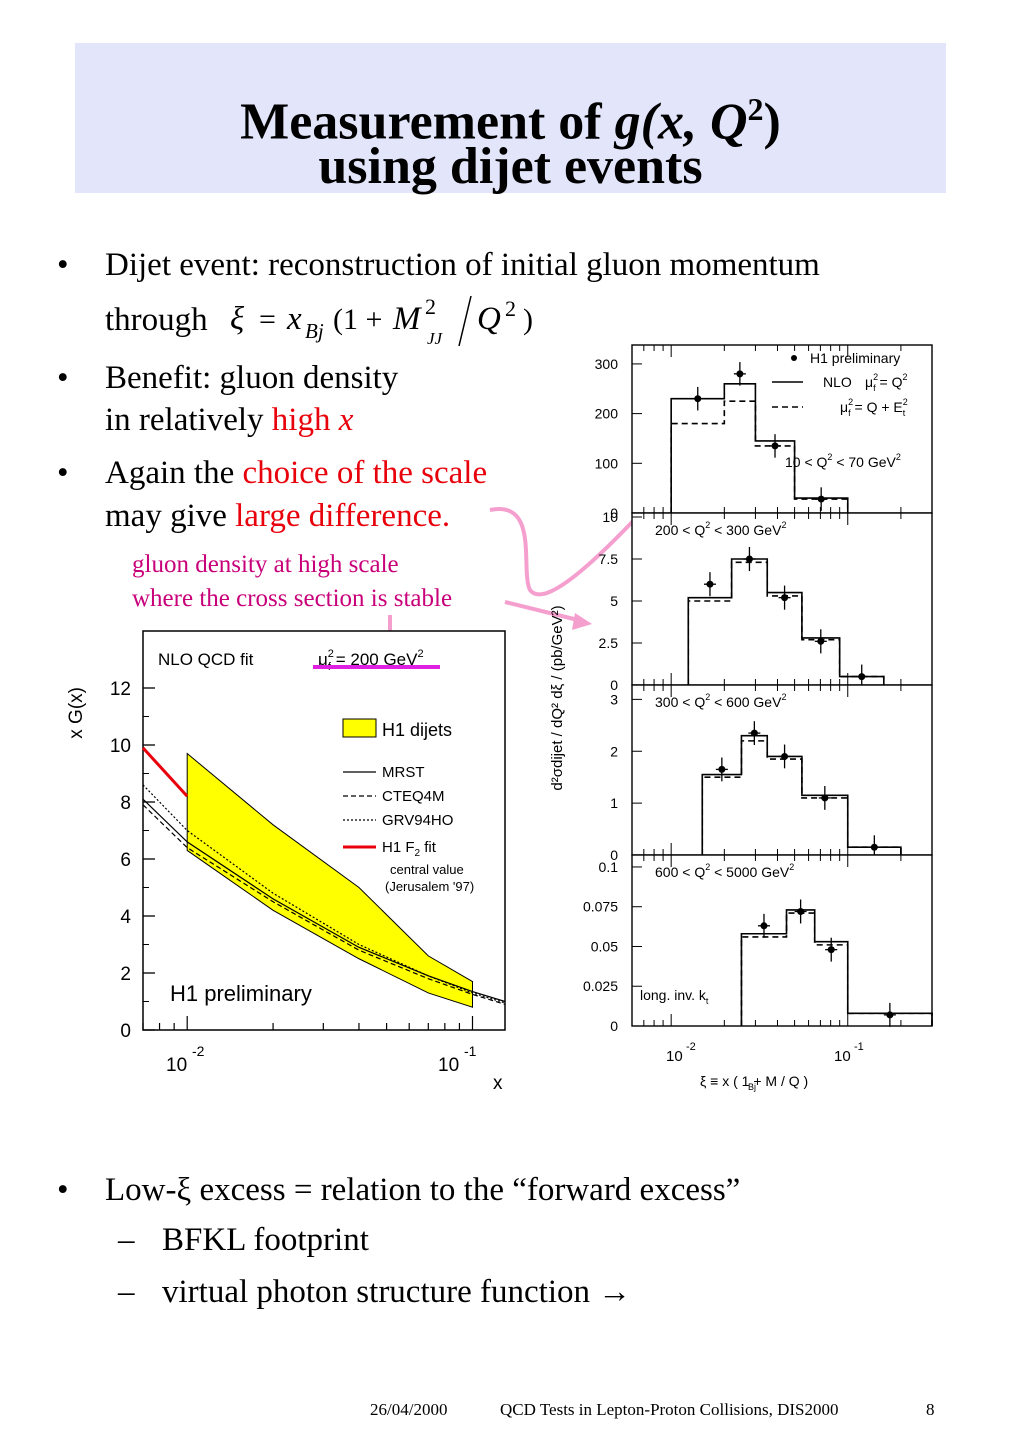  I want to click on y-tick-label: 12, so click(120, 689).